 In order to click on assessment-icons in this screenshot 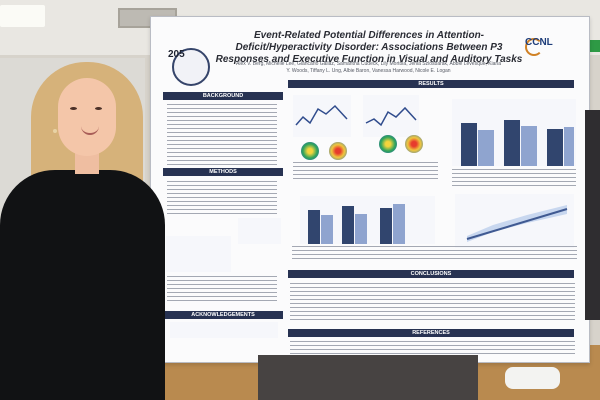, I will do `click(198, 254)`.